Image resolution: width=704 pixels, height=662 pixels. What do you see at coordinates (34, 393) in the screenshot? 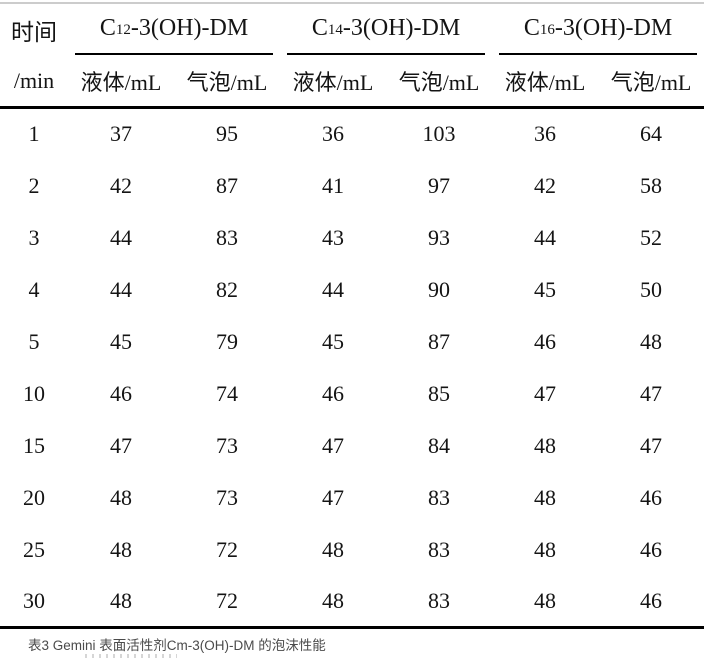
I see `time-value-cell: 10` at bounding box center [34, 393].